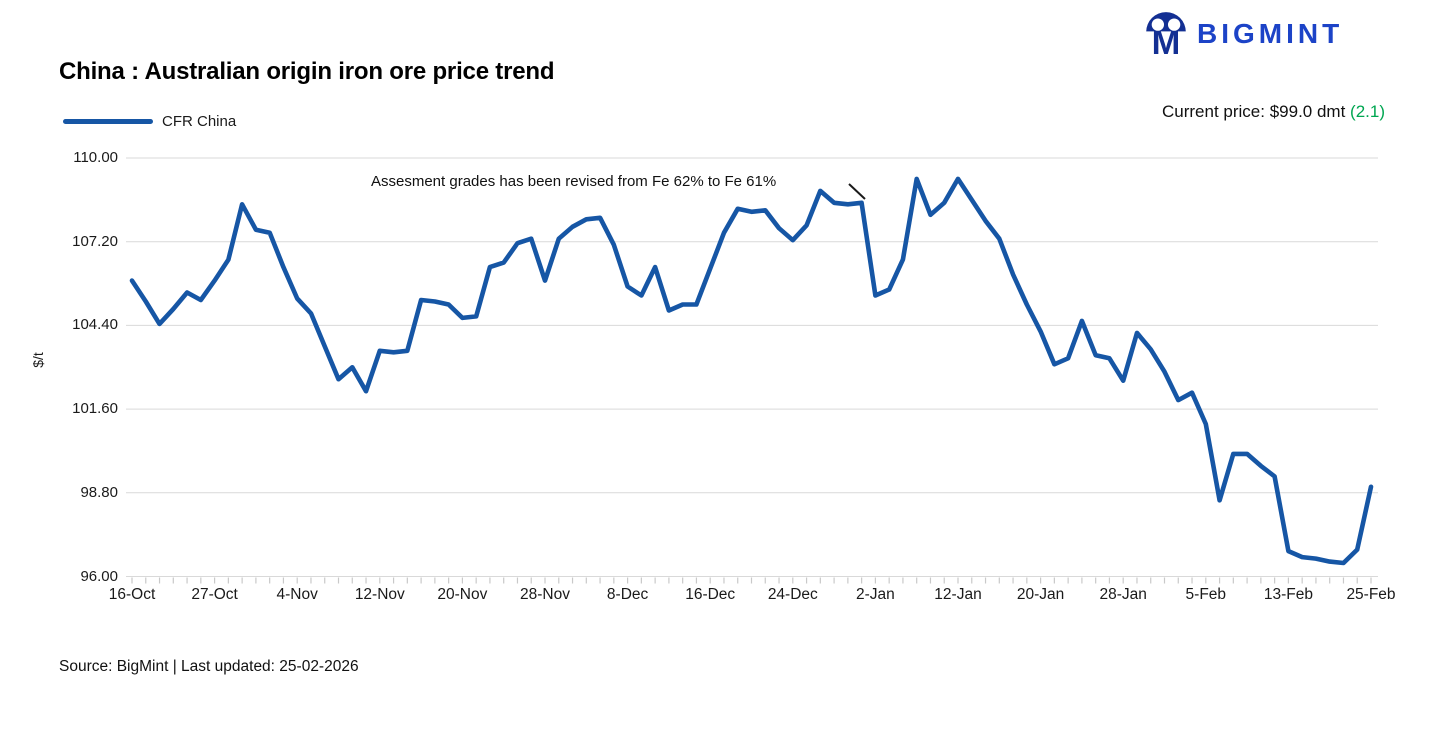  Describe the element at coordinates (1256, 111) in the screenshot. I see `current-price-value: Current price: $99.0 dmt` at that location.